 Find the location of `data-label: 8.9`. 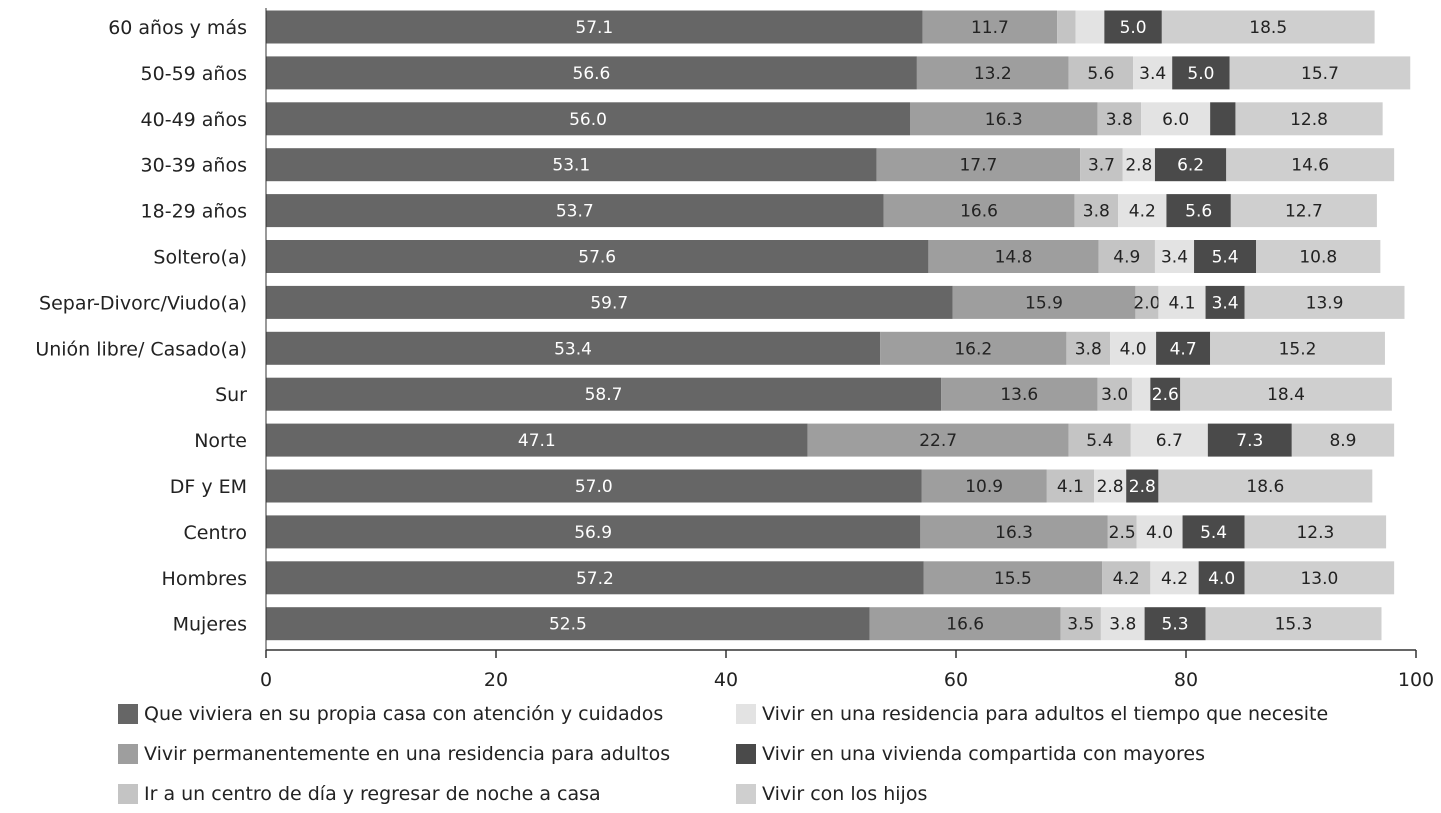

data-label: 8.9 is located at coordinates (1342, 441).